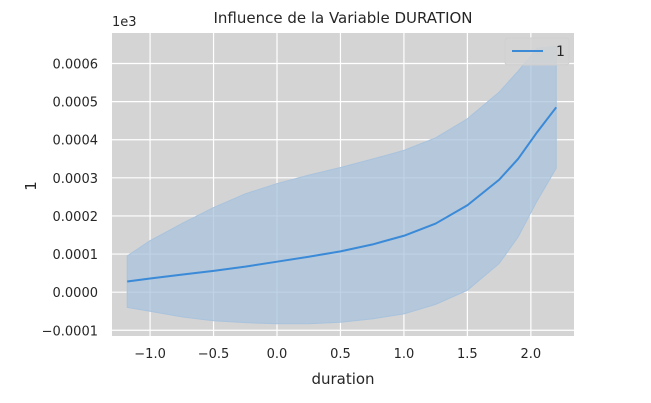  I want to click on chart-title: Influence de la Variable DURATION, so click(342, 18).